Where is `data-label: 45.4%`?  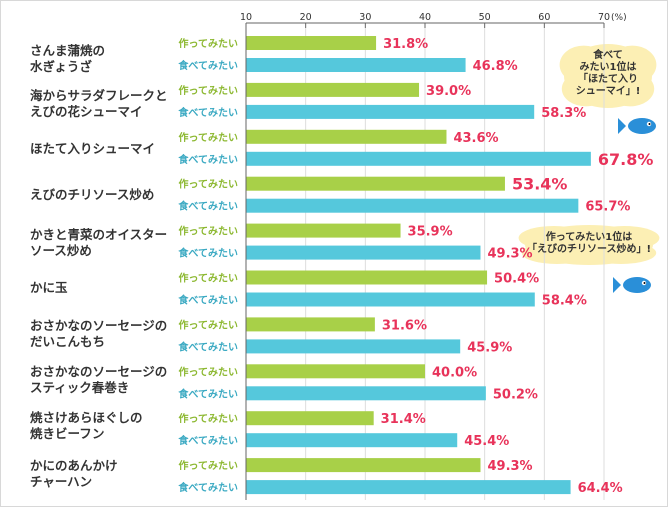 data-label: 45.4% is located at coordinates (486, 441).